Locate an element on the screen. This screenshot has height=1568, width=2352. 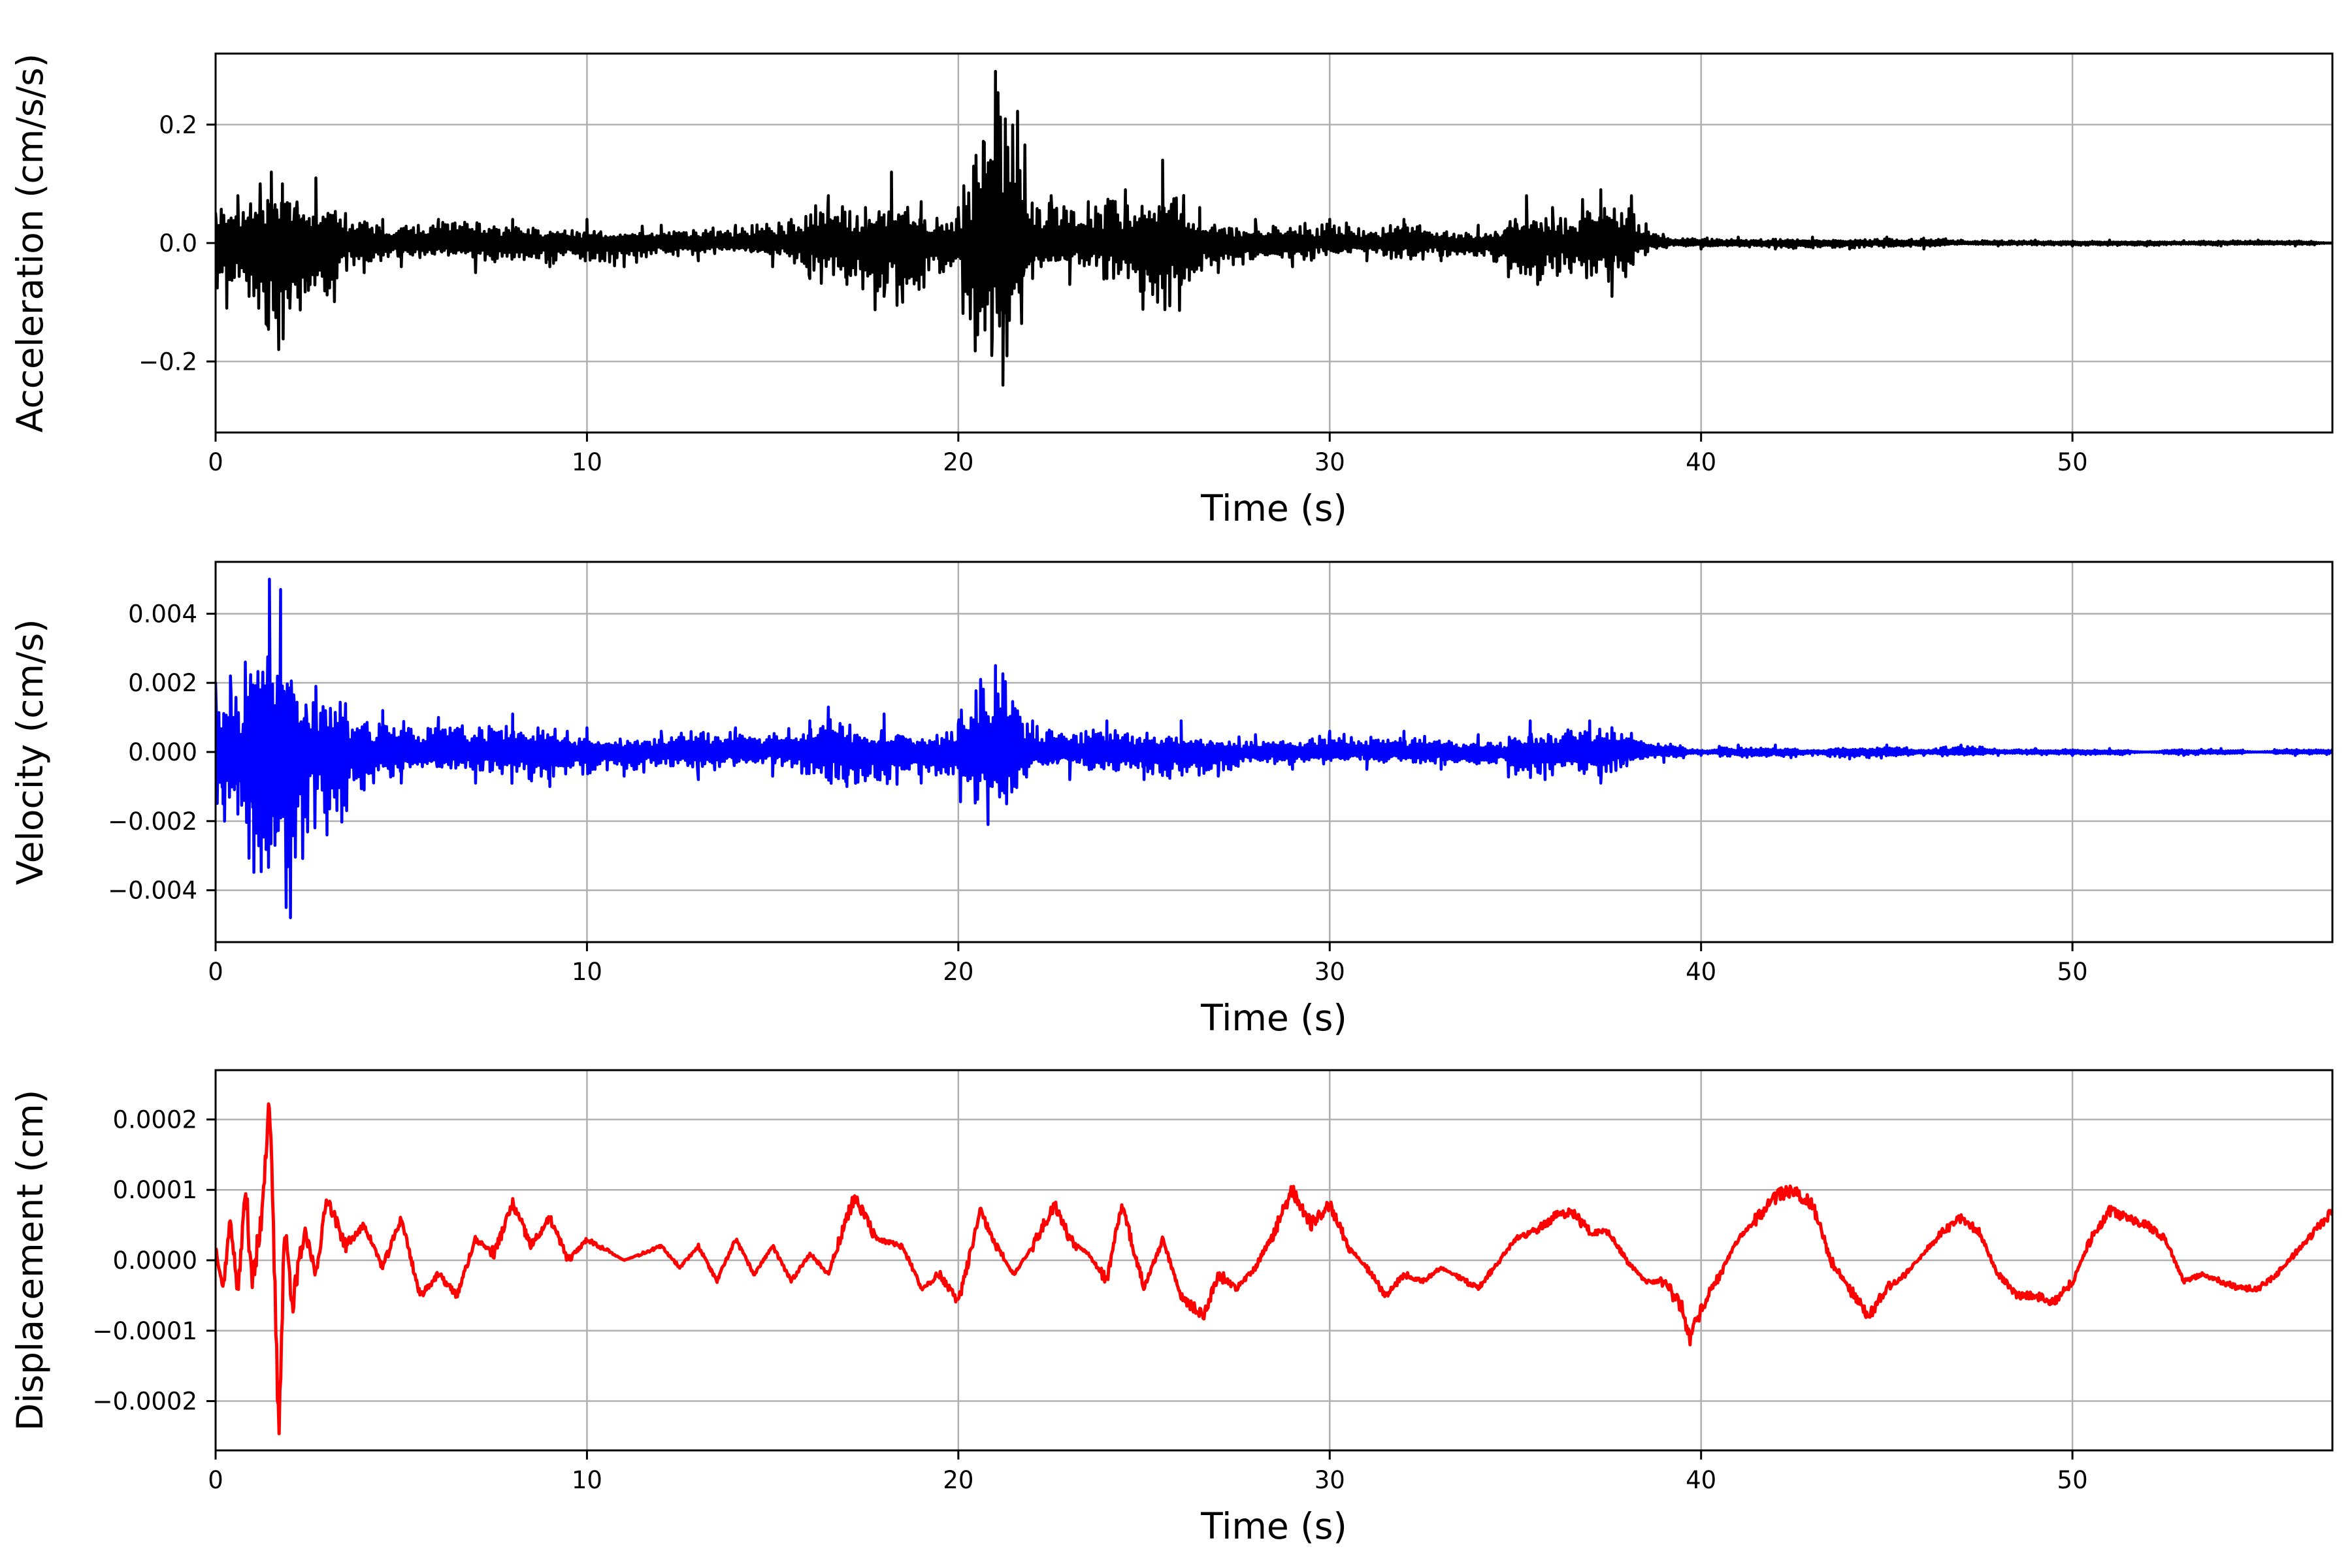
velocity-xtick-label: 30 is located at coordinates (1330, 972).